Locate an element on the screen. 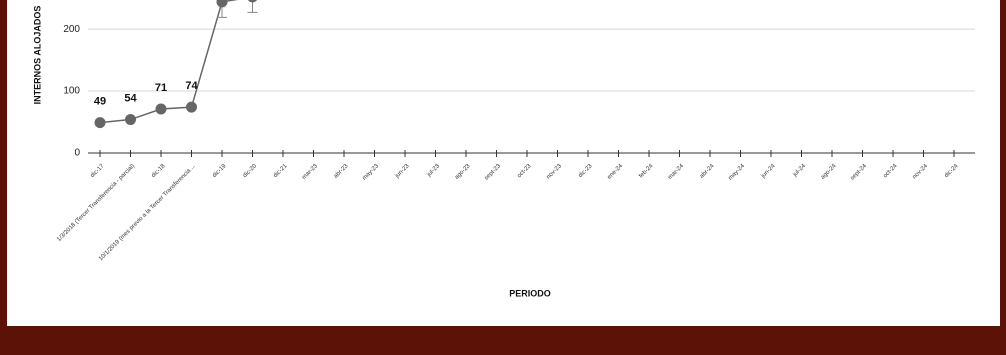 Image resolution: width=1006 pixels, height=355 pixels. x-tick-label: ago-24 is located at coordinates (829, 172).